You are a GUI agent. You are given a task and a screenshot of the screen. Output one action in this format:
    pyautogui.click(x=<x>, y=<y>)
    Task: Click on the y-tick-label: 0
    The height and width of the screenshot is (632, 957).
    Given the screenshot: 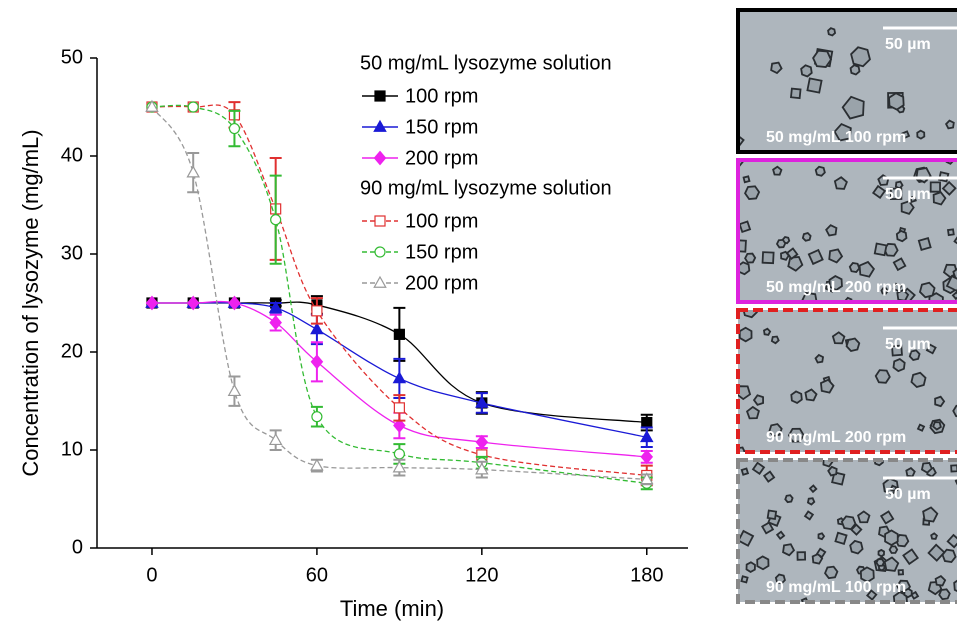 What is the action you would take?
    pyautogui.click(x=77, y=547)
    